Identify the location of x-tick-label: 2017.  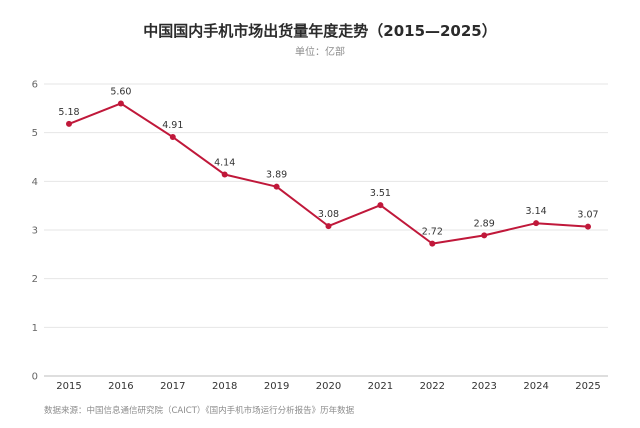
(172, 386).